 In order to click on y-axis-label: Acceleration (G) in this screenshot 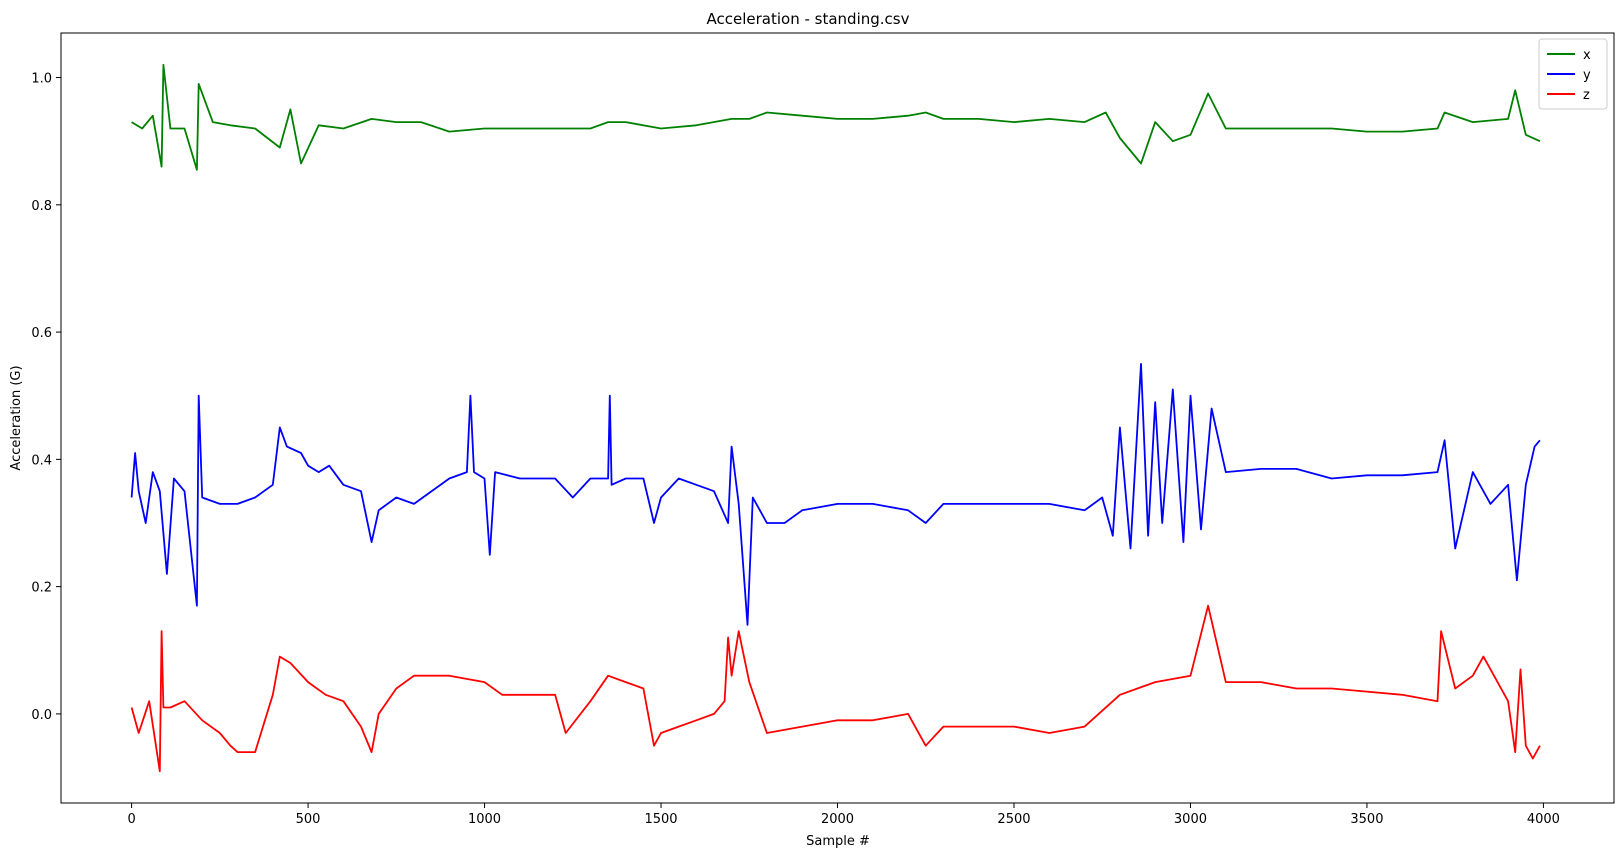, I will do `click(16, 417)`.